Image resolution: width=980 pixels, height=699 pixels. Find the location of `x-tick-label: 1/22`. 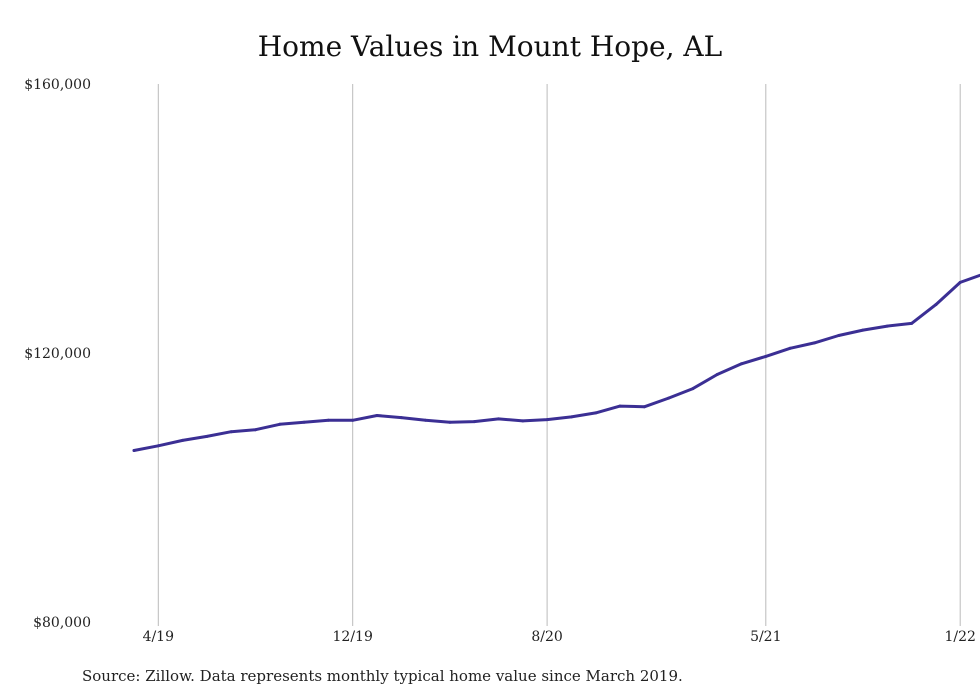

x-tick-label: 1/22 is located at coordinates (959, 637).